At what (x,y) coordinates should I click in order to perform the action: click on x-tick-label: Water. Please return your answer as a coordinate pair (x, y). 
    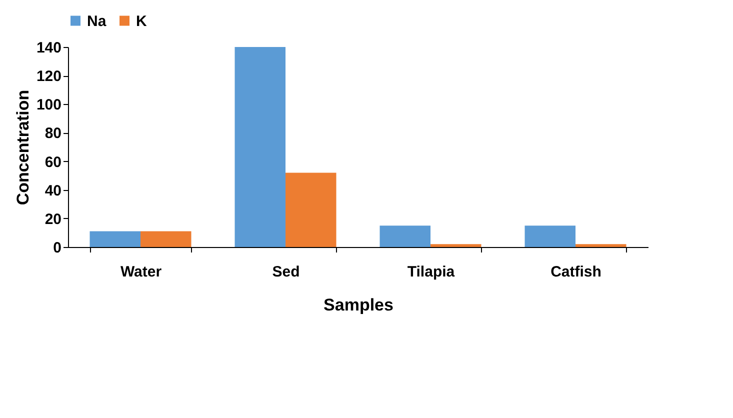
    Looking at the image, I should click on (141, 272).